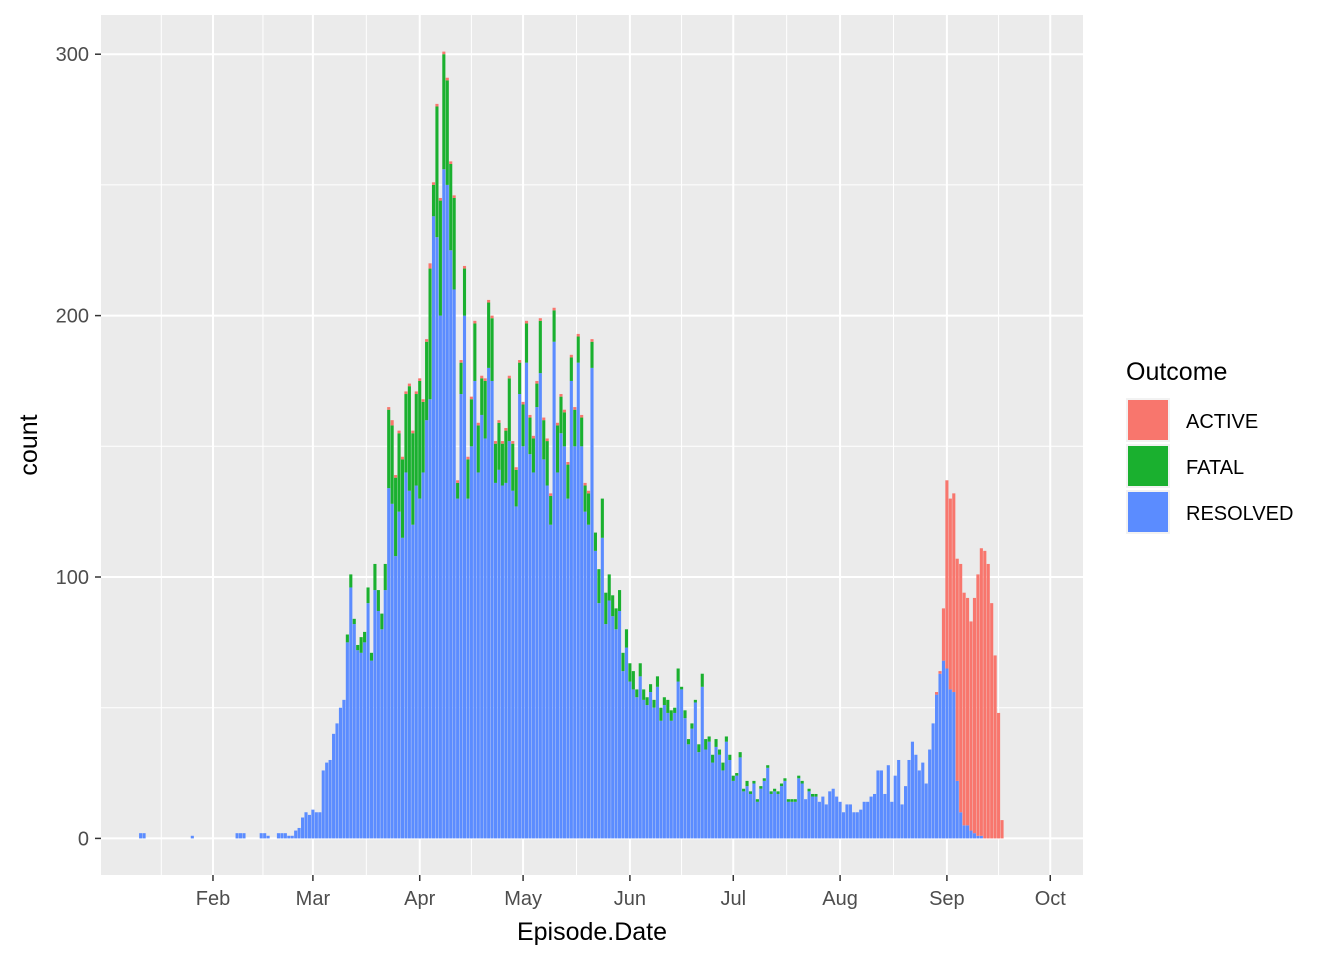 The width and height of the screenshot is (1344, 960). Describe the element at coordinates (947, 899) in the screenshot. I see `x-tick-label: Sep` at that location.